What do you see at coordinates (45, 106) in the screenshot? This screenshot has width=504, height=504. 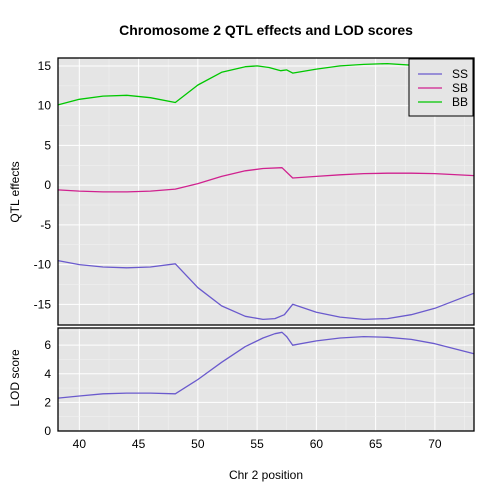 I see `y-tick-label: 10` at bounding box center [45, 106].